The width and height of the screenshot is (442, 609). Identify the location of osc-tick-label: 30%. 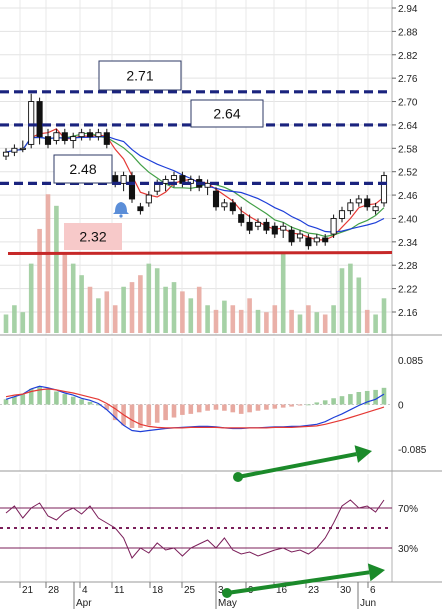
(408, 549).